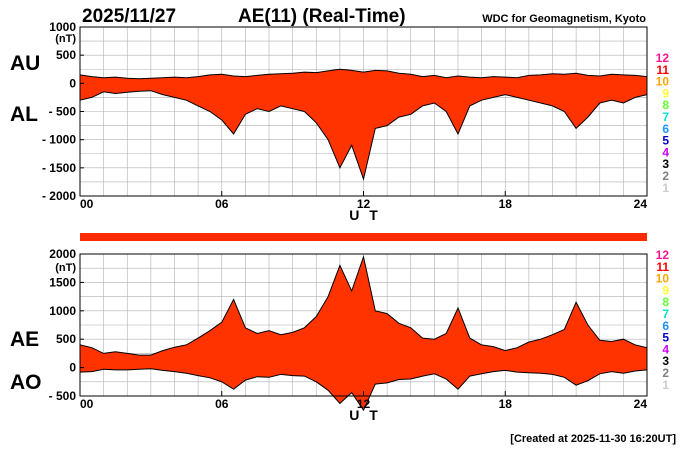 This screenshot has width=700, height=450. I want to click on y-tick-label: - 1000, so click(59, 140).